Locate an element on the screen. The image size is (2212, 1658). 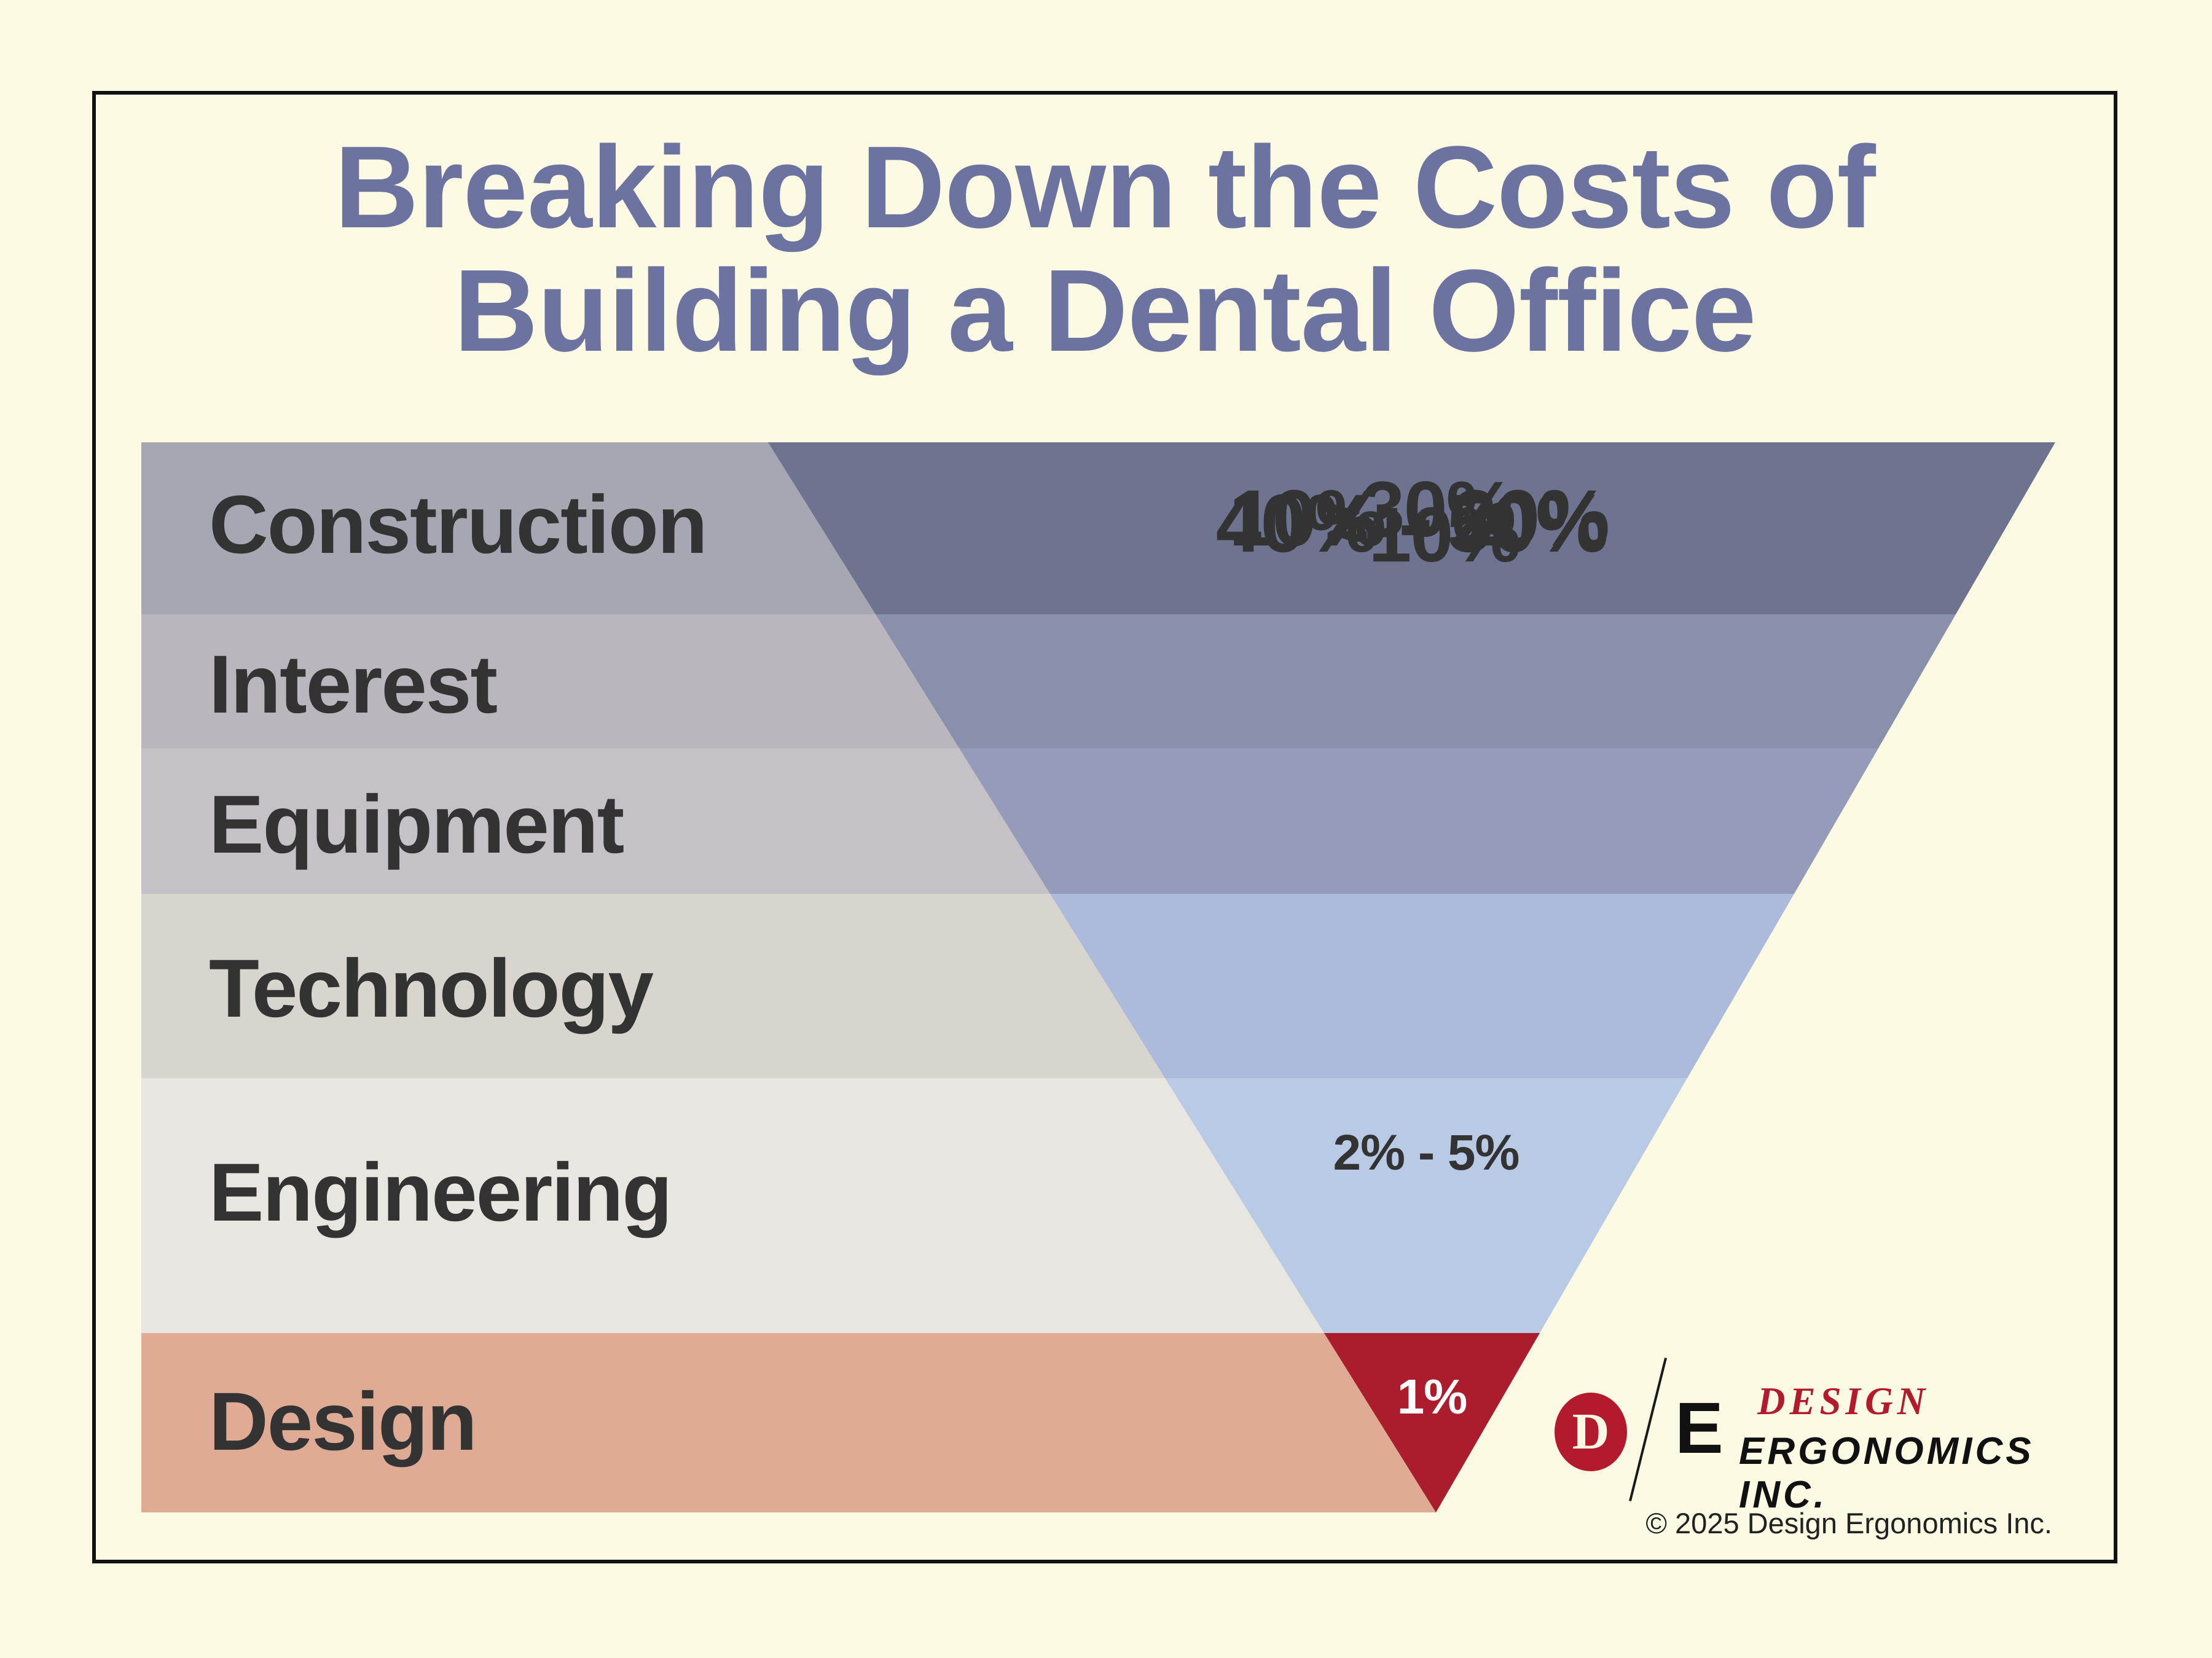
row-percent-technology: ~10% is located at coordinates (1422, 534).